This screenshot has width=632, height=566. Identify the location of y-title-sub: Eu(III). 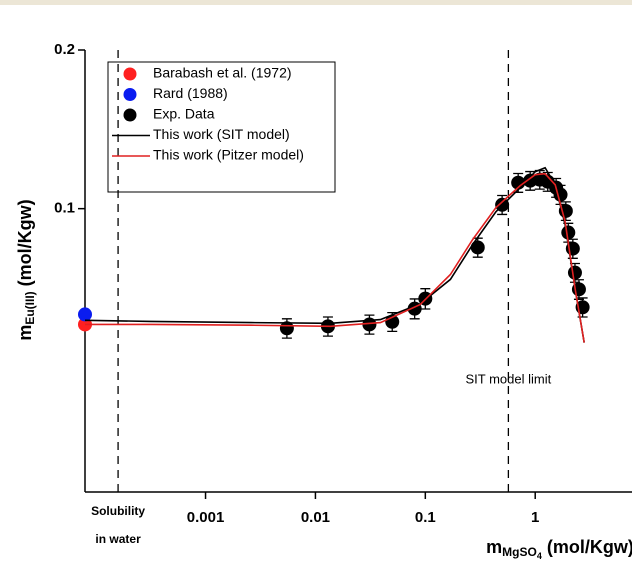
(30, 307).